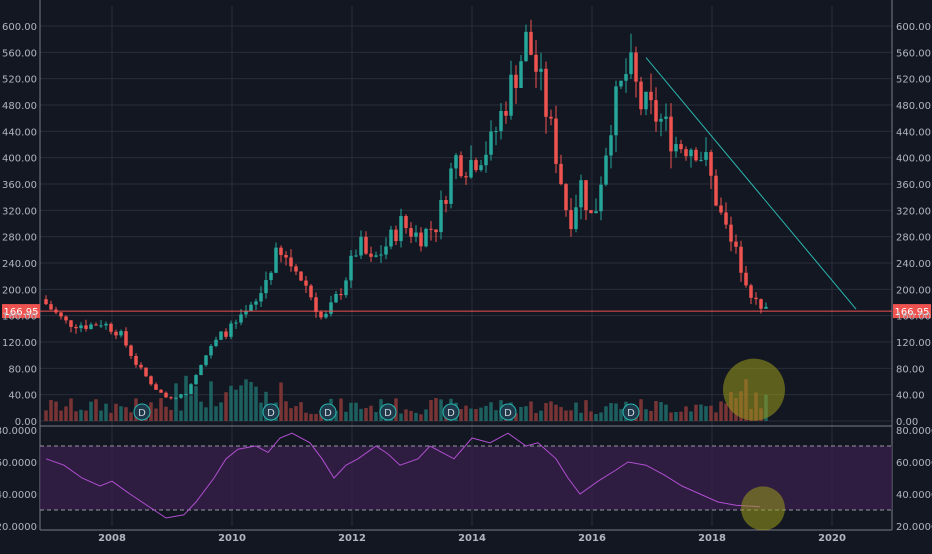 The image size is (932, 554). I want to click on dividend-marker, so click(142, 412).